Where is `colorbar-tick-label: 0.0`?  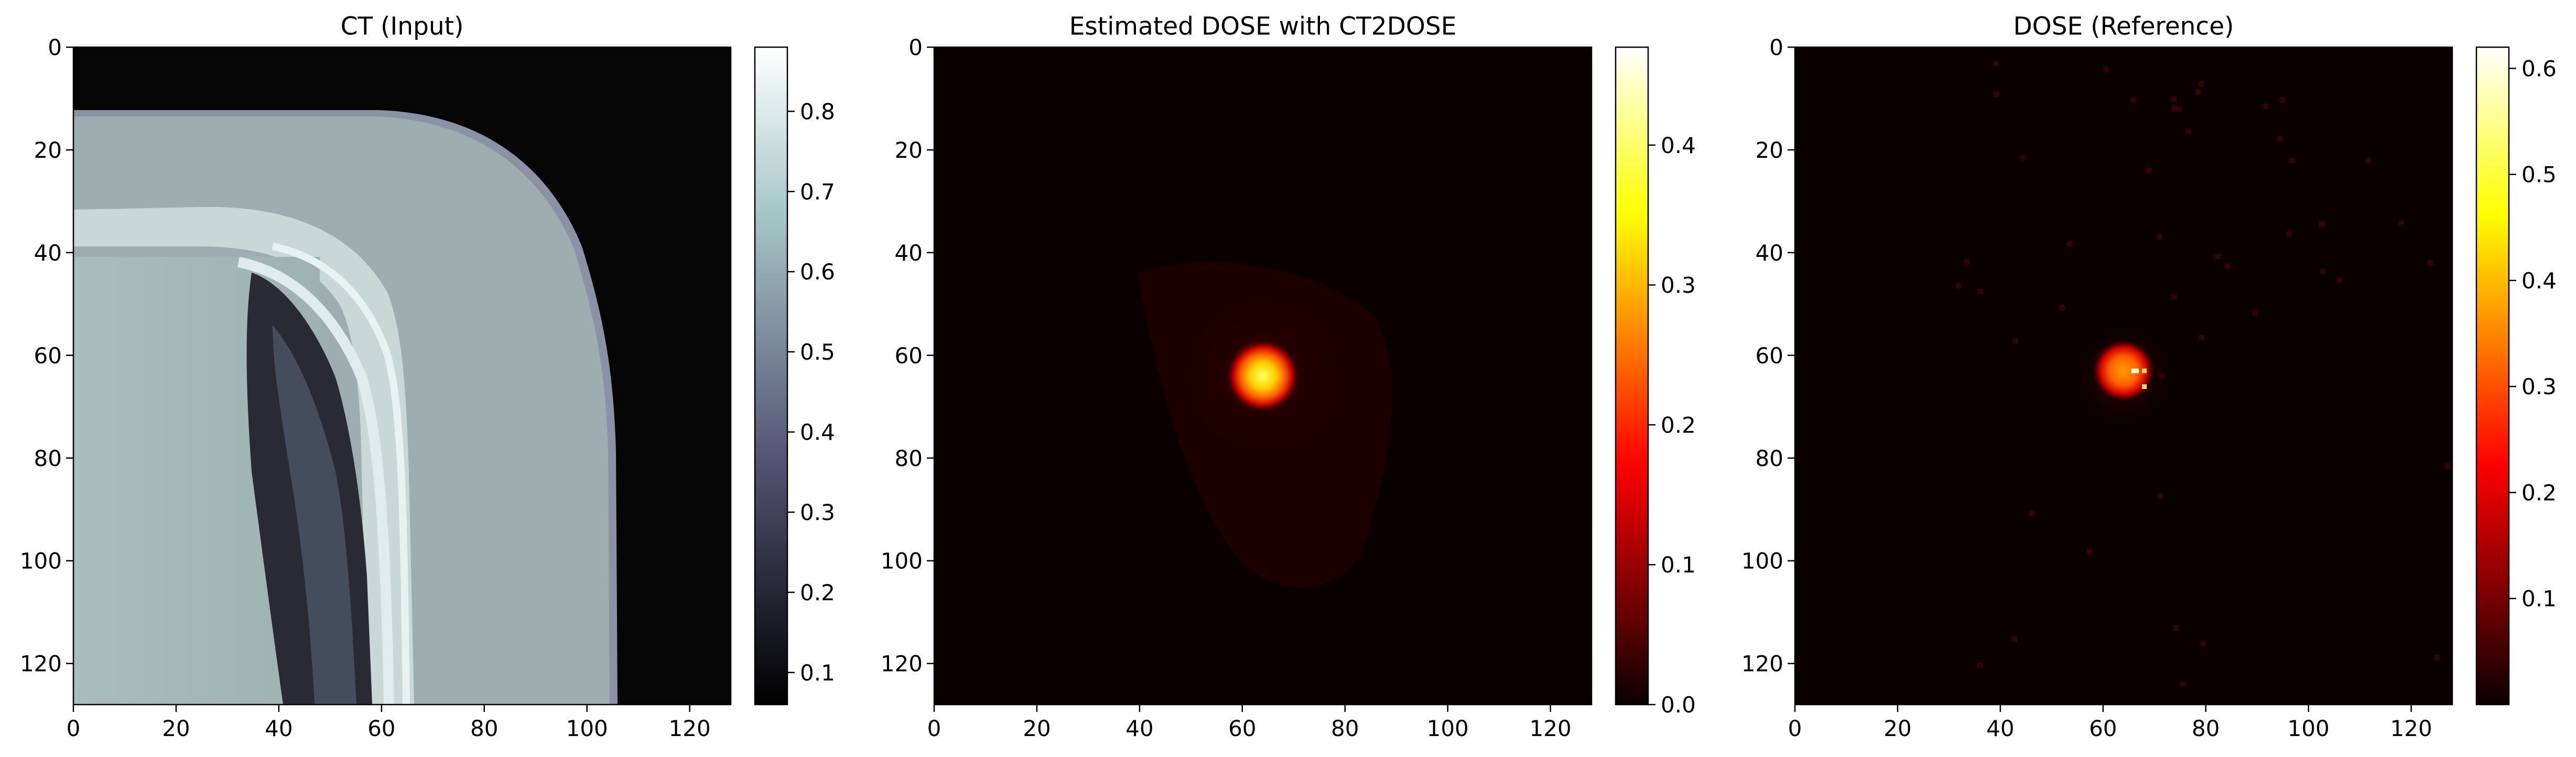 colorbar-tick-label: 0.0 is located at coordinates (1678, 705).